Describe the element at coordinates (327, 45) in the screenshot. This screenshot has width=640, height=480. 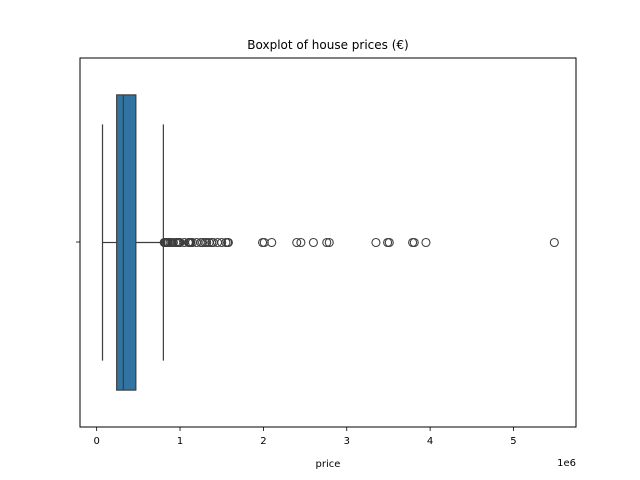
I see `chart-title: Boxplot of house prices (€)` at that location.